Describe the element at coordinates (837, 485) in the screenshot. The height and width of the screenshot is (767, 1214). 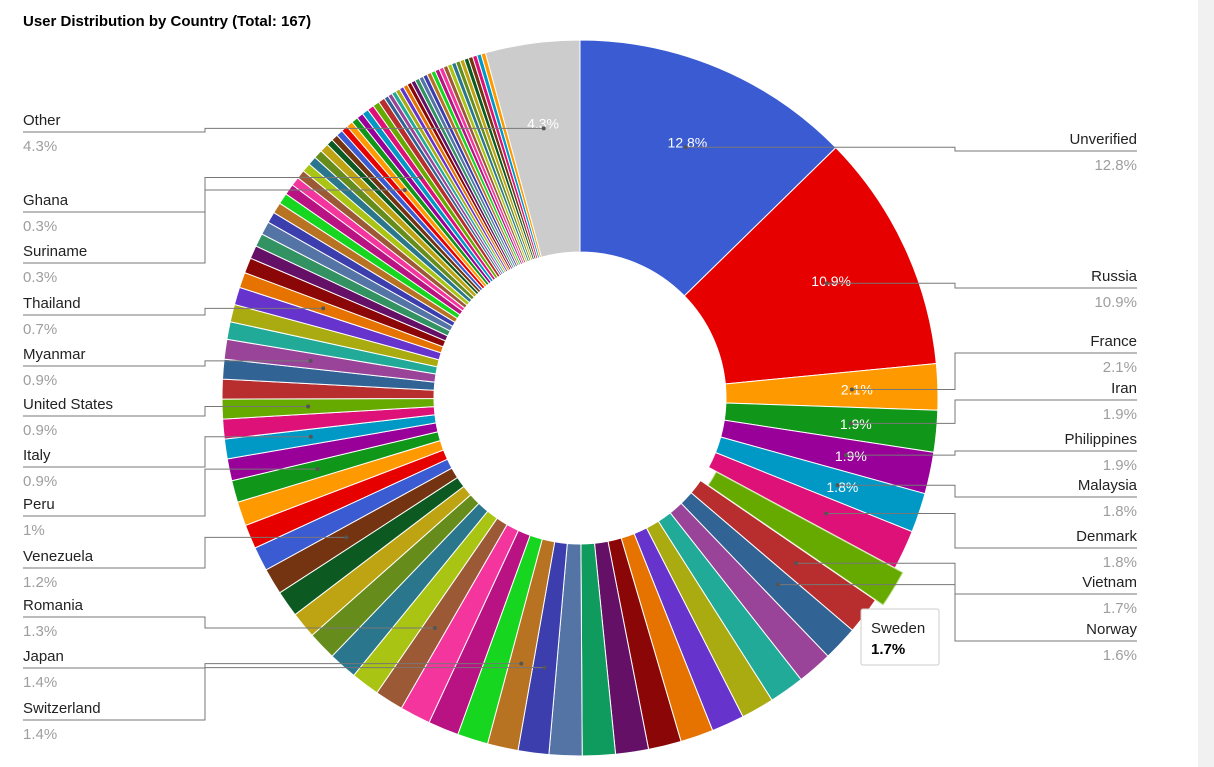
I see `leader-dot-malaysia` at that location.